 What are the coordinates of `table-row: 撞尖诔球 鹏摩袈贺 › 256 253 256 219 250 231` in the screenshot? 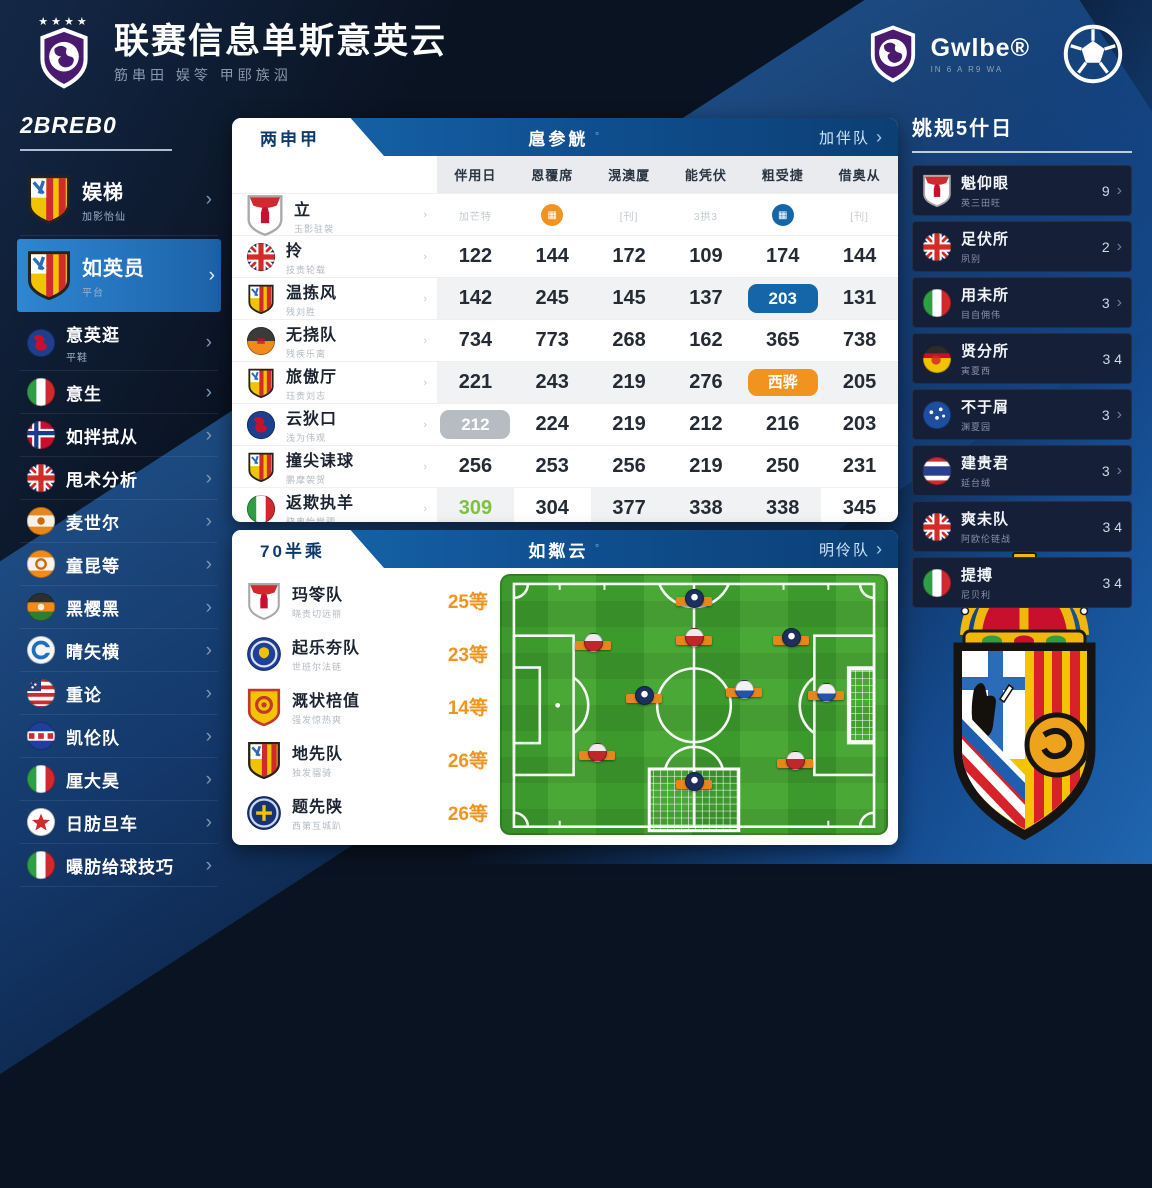 It's located at (565, 466).